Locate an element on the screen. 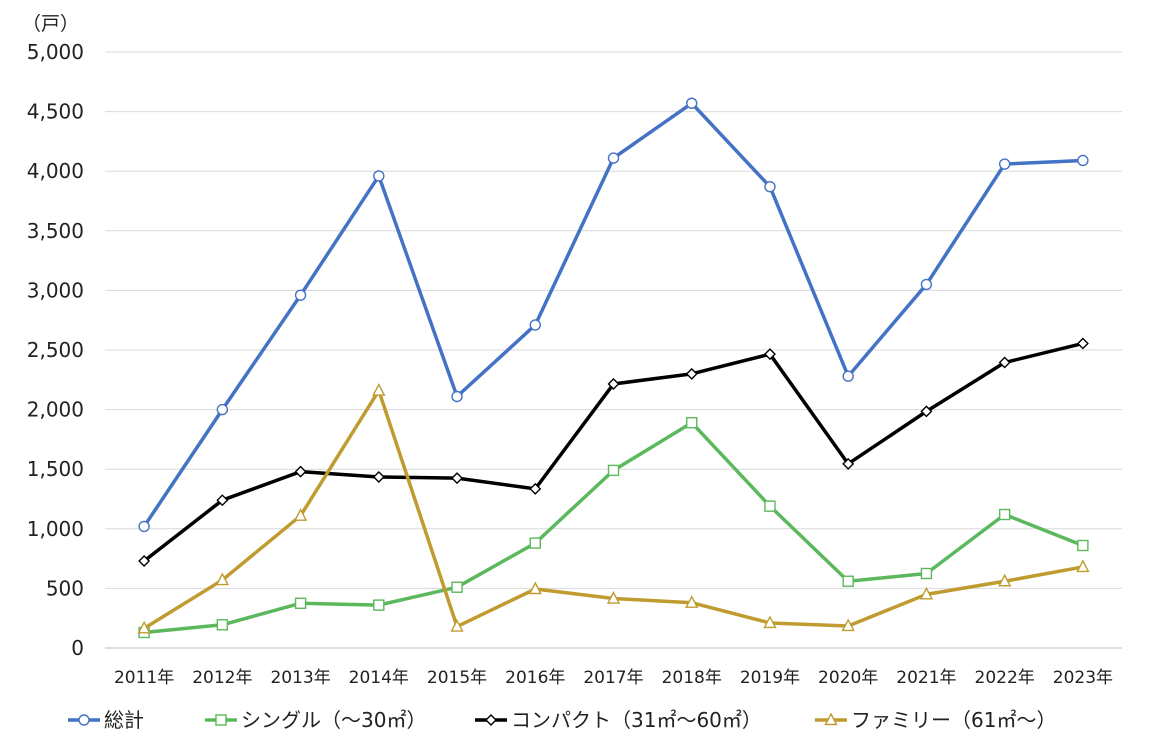 The image size is (1157, 748). x-tick-label: 2017年 is located at coordinates (613, 678).